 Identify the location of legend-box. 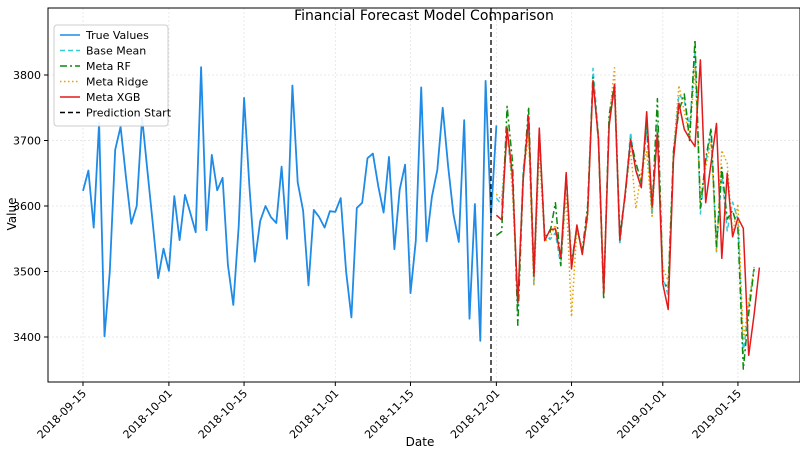
(111, 75).